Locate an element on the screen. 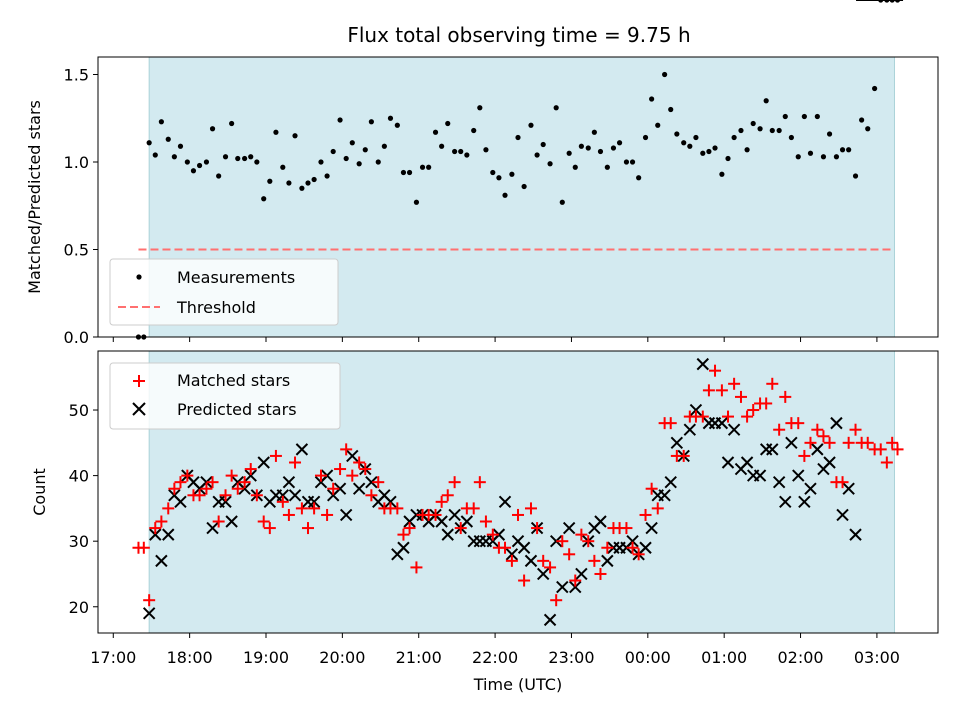 This screenshot has width=960, height=720. legend-matched-marker is located at coordinates (139, 381).